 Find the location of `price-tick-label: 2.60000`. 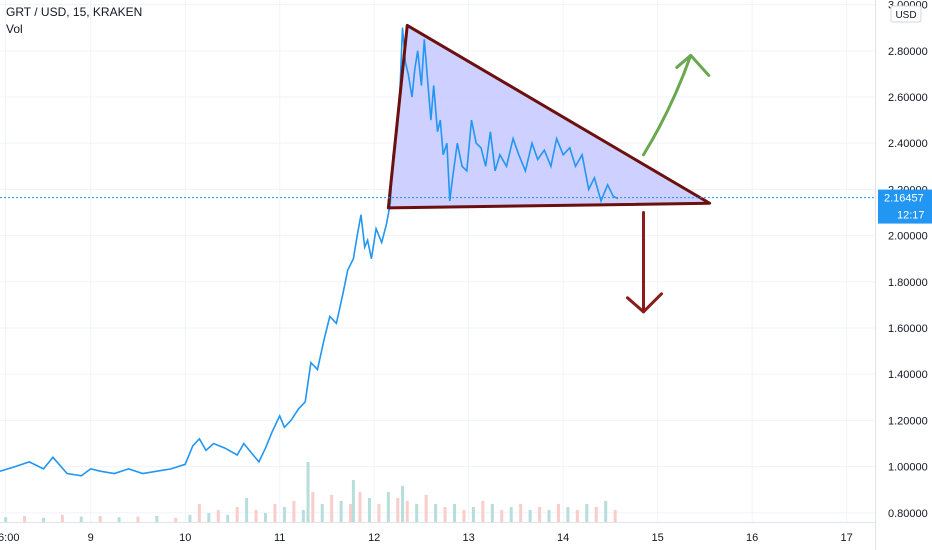

price-tick-label: 2.60000 is located at coordinates (908, 98).